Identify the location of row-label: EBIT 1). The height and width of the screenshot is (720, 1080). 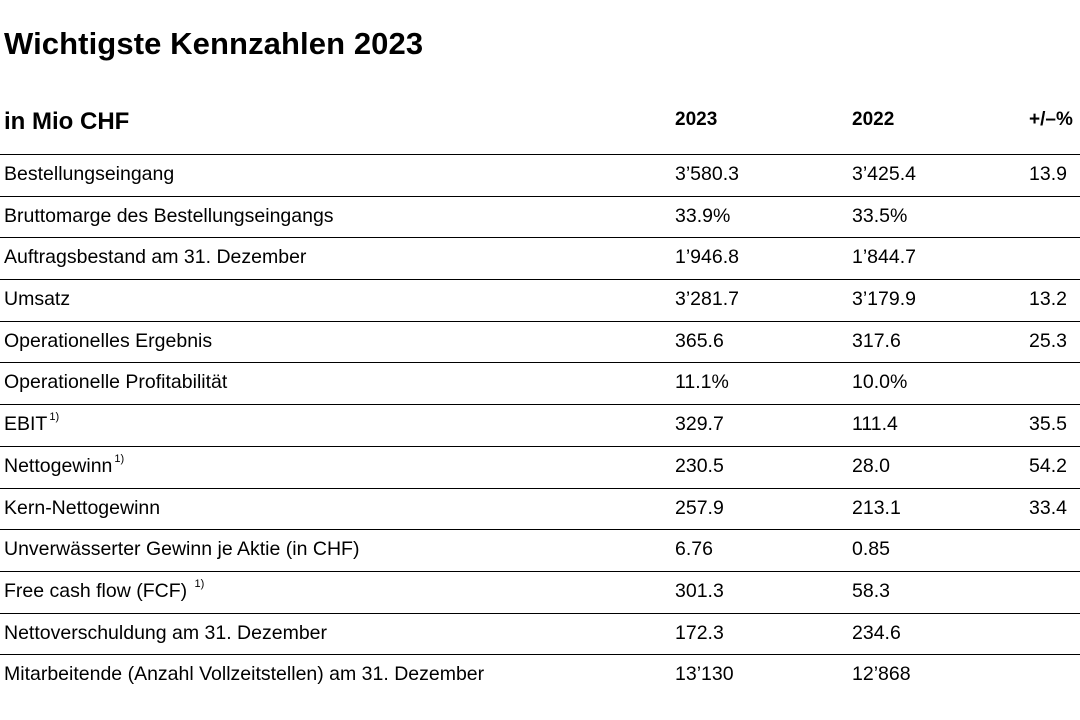
(32, 423).